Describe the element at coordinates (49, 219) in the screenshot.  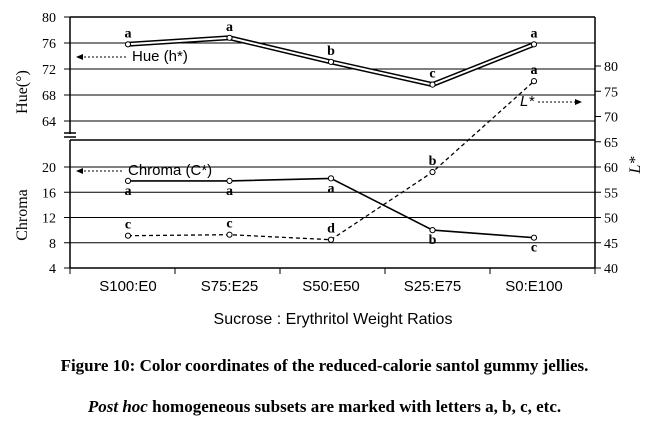
I see `chroma-tick-label: 12` at that location.